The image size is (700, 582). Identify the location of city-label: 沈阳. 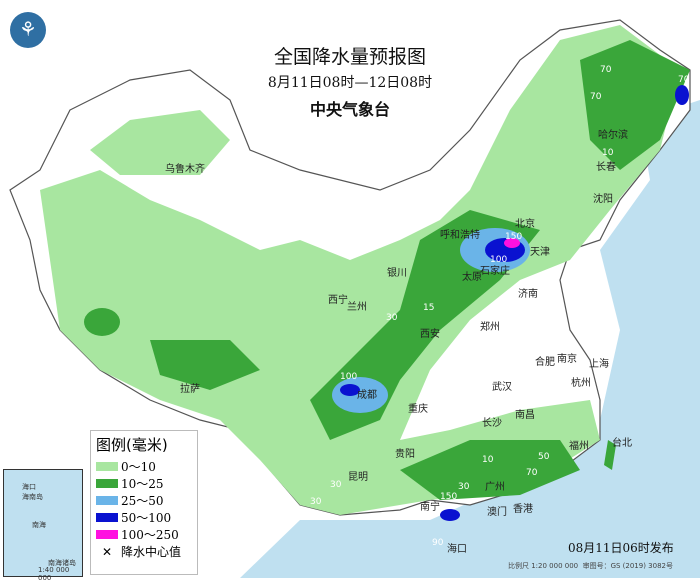
(603, 199).